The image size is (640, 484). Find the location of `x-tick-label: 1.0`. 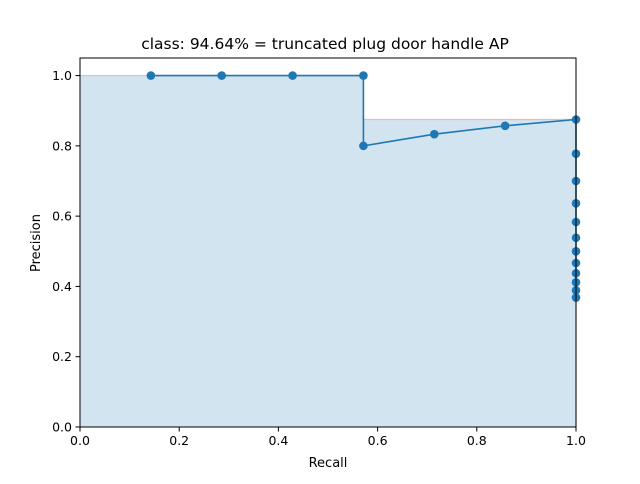

x-tick-label: 1.0 is located at coordinates (576, 440).